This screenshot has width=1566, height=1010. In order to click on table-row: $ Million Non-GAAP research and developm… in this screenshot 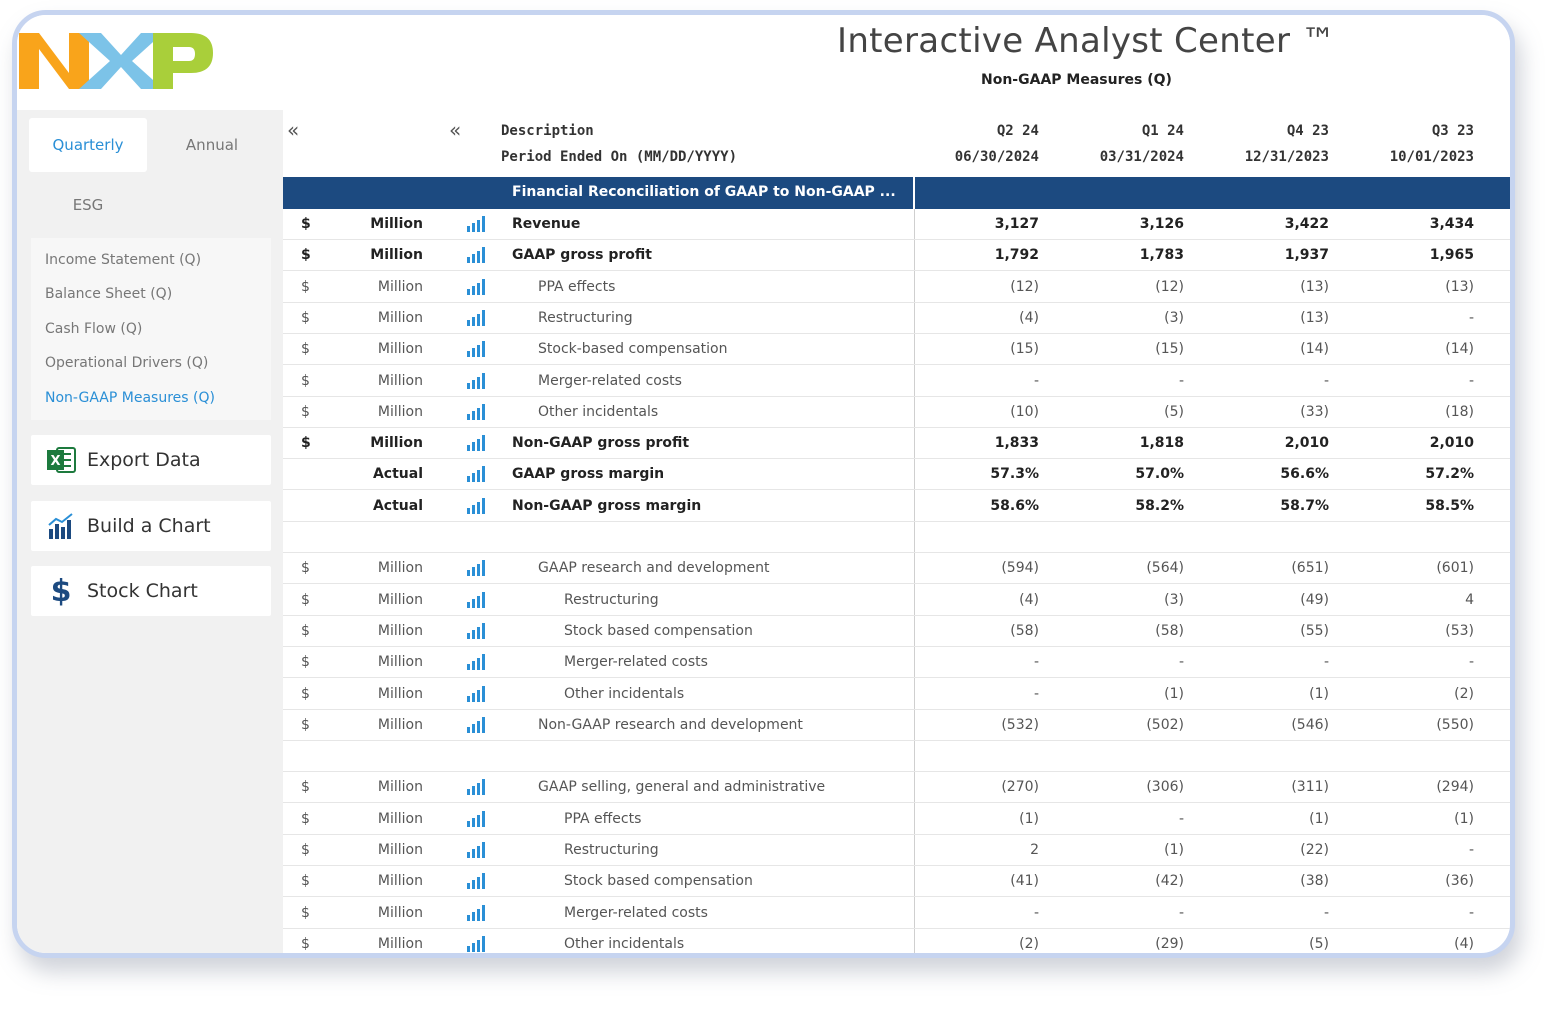, I will do `click(896, 725)`.